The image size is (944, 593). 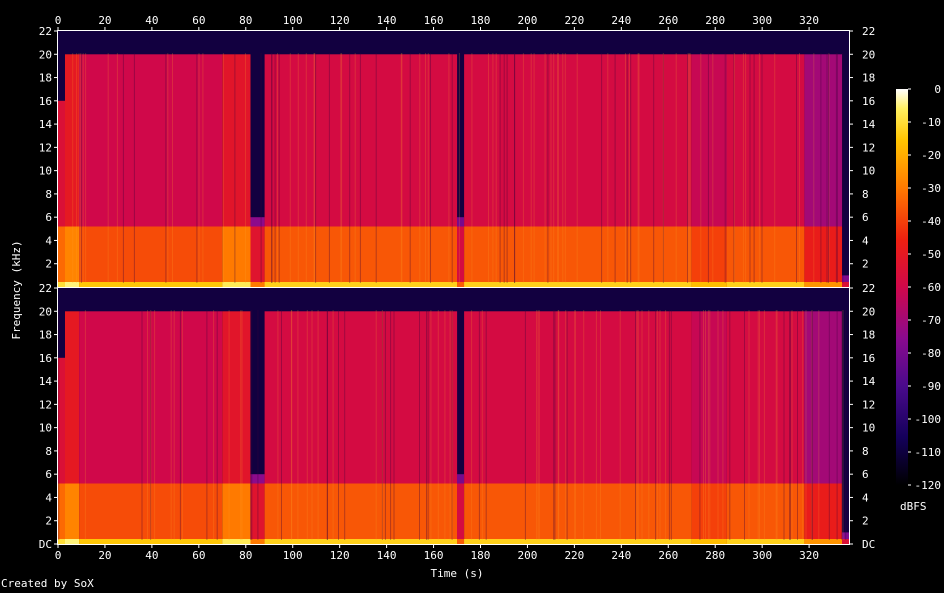 I want to click on y-tick-label-right: 6, so click(x=865, y=474).